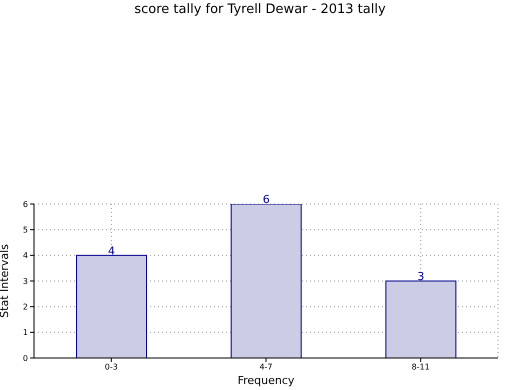 The image size is (520, 390). I want to click on data-label: 4, so click(112, 251).